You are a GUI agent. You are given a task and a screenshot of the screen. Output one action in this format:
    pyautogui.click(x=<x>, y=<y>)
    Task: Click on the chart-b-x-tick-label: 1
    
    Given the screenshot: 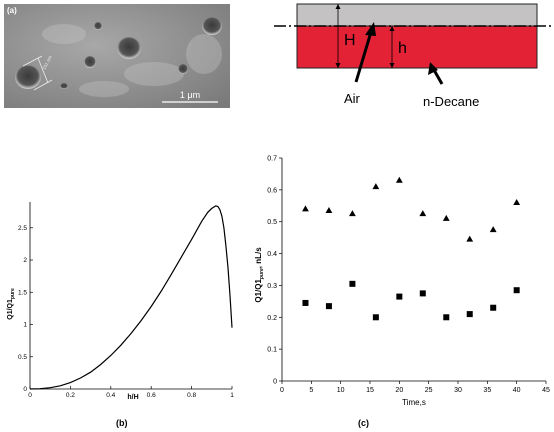 What is the action you would take?
    pyautogui.click(x=232, y=395)
    